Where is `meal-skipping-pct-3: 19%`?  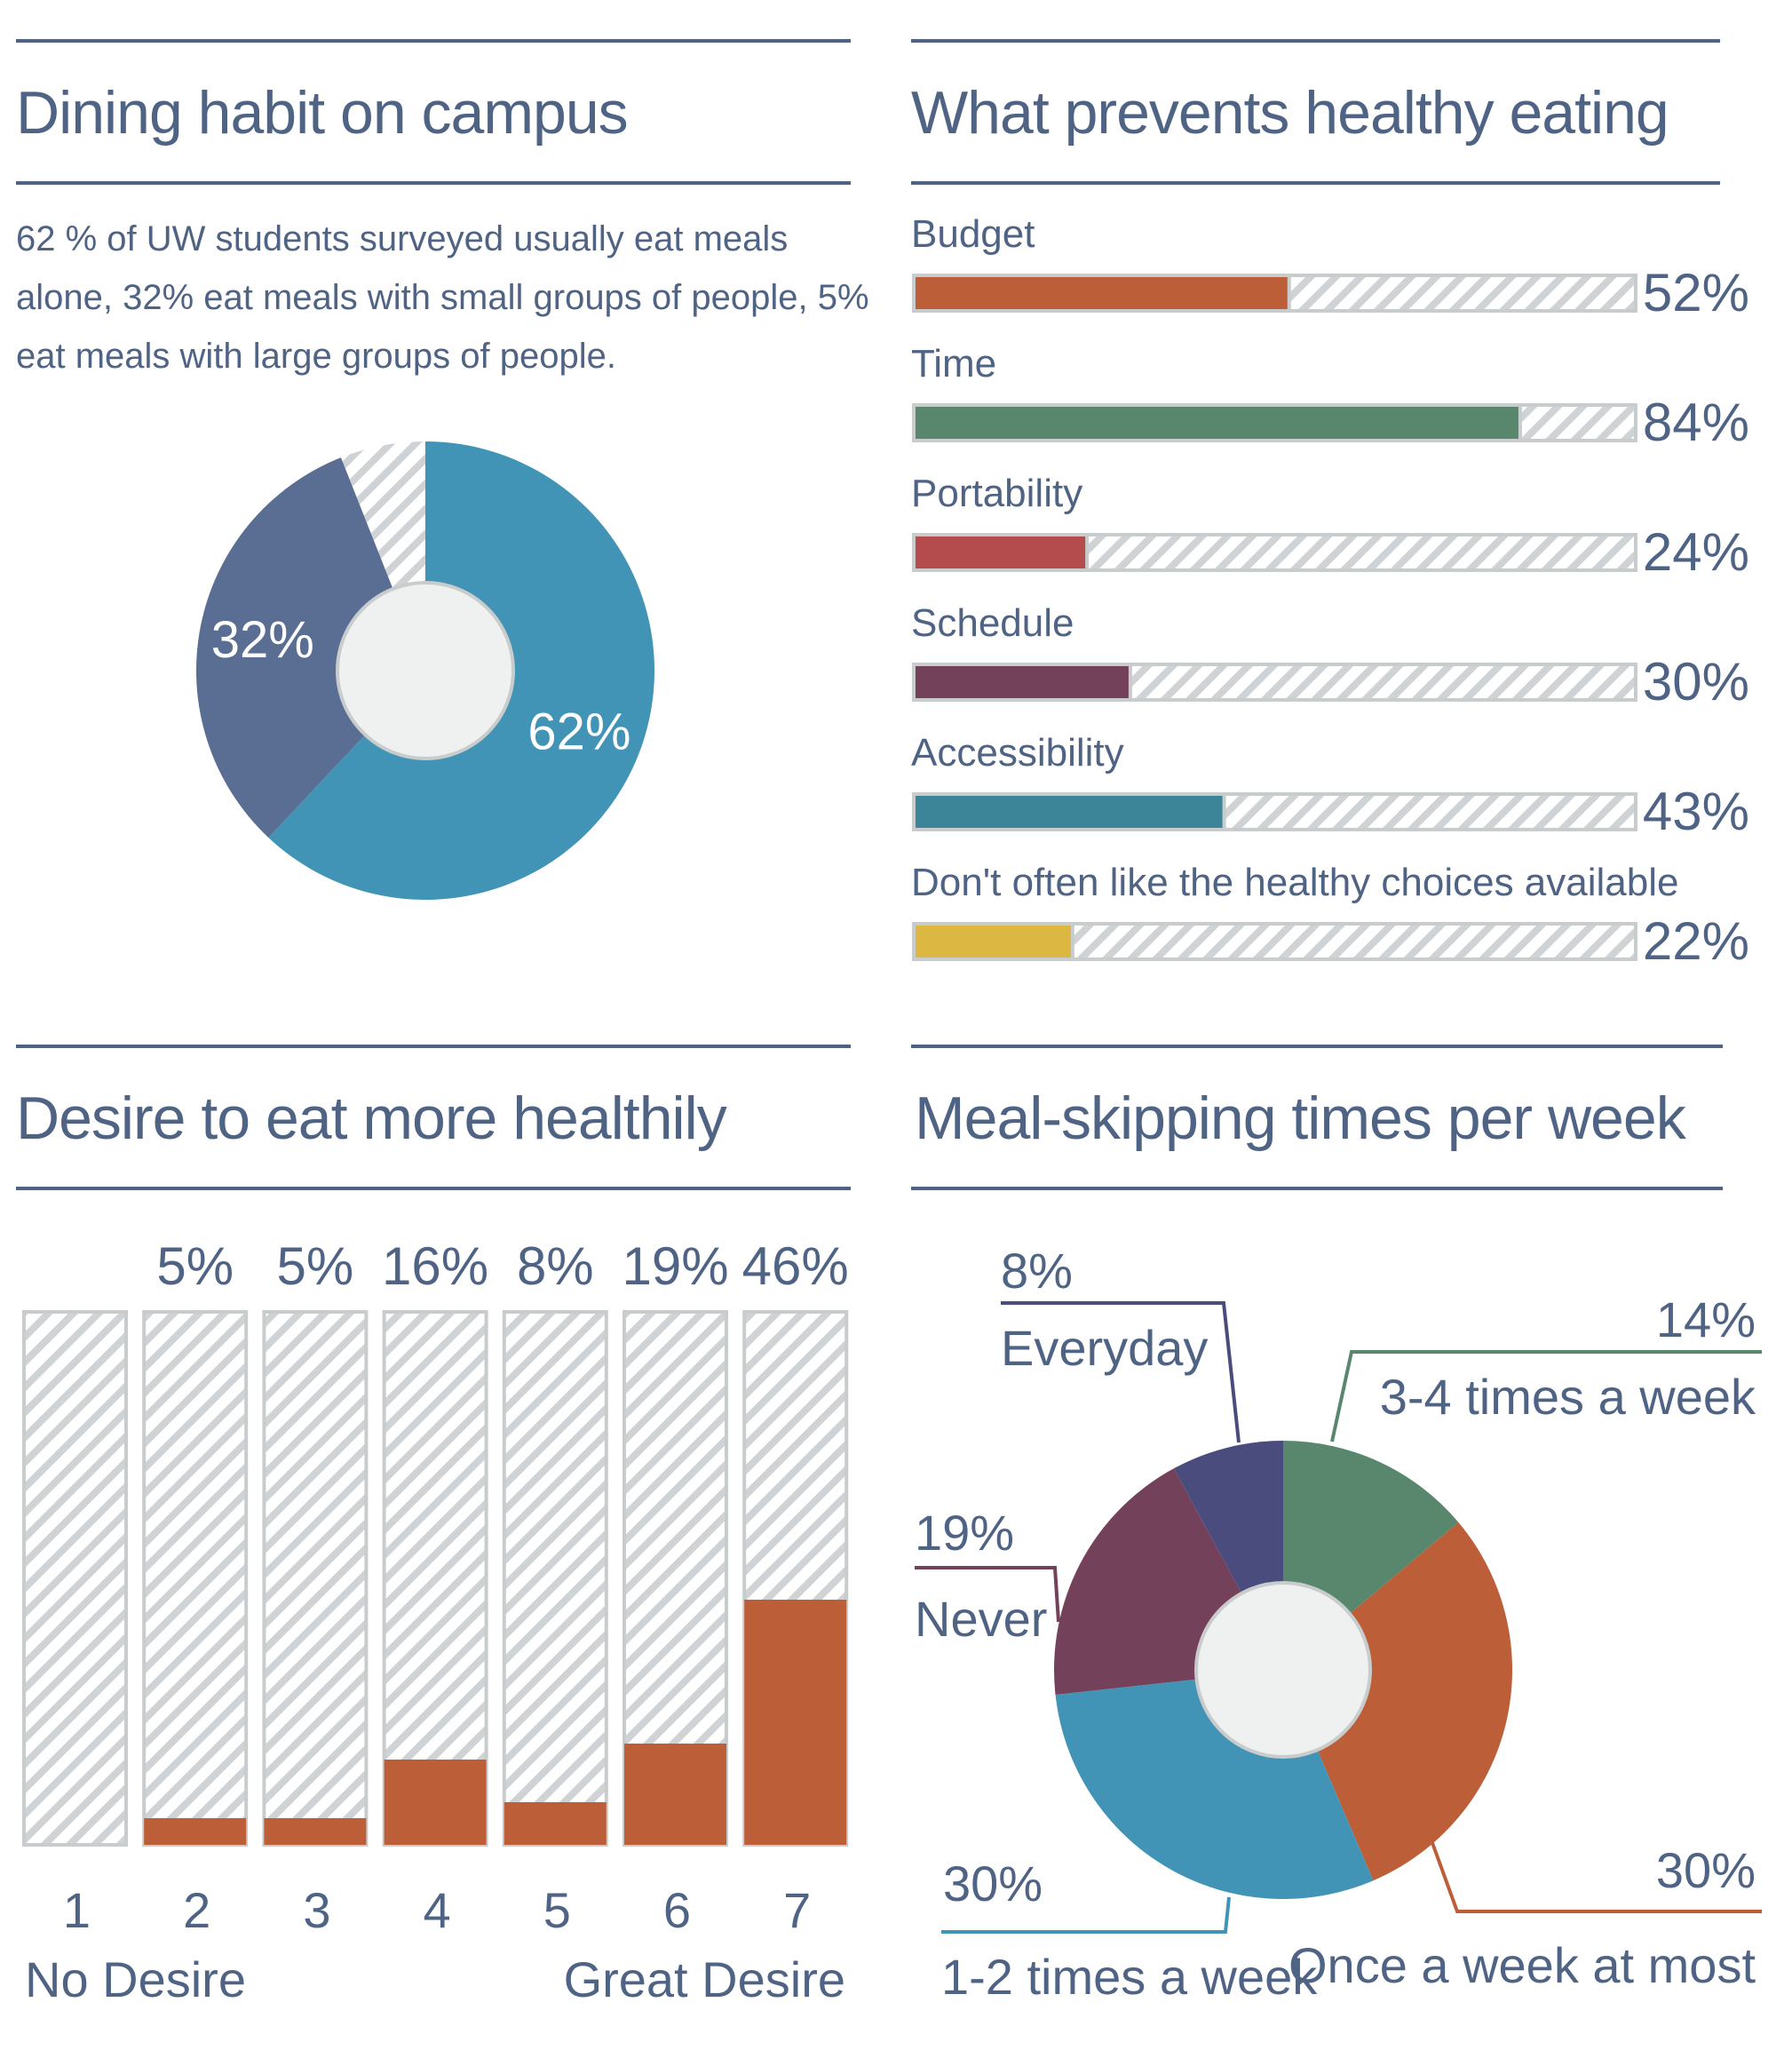 meal-skipping-pct-3: 19% is located at coordinates (964, 1533).